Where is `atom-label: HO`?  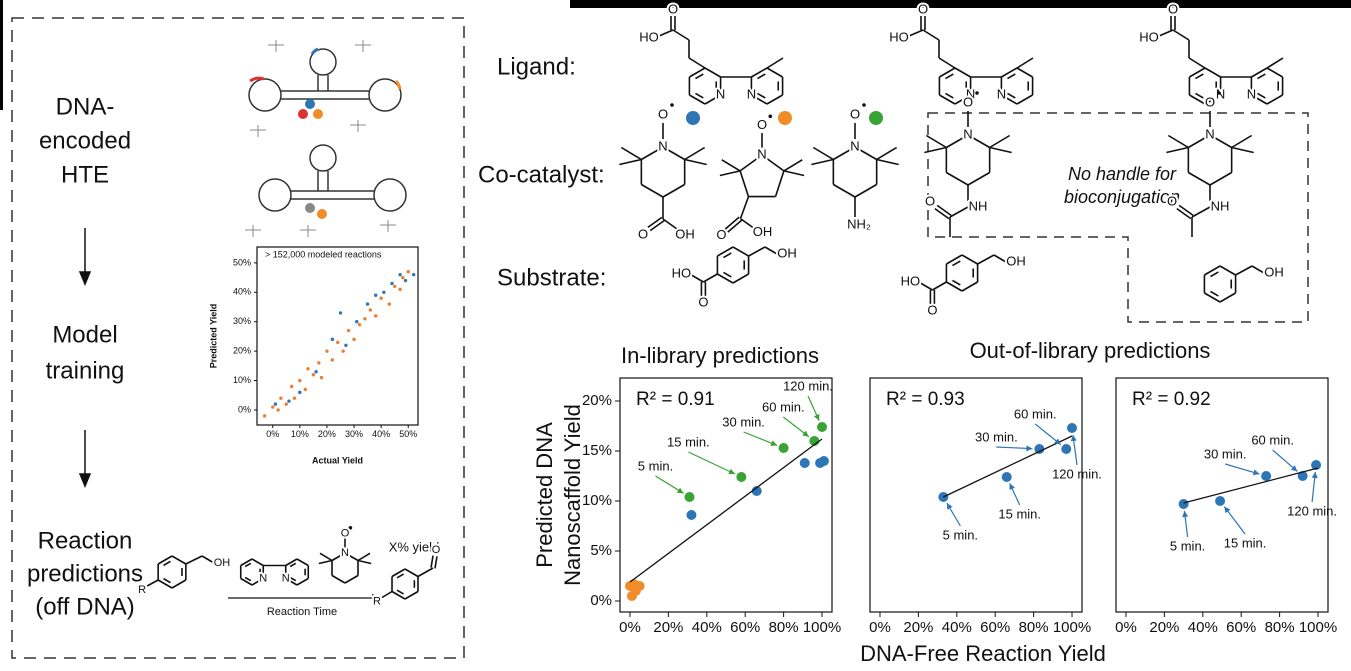 atom-label: HO is located at coordinates (899, 36).